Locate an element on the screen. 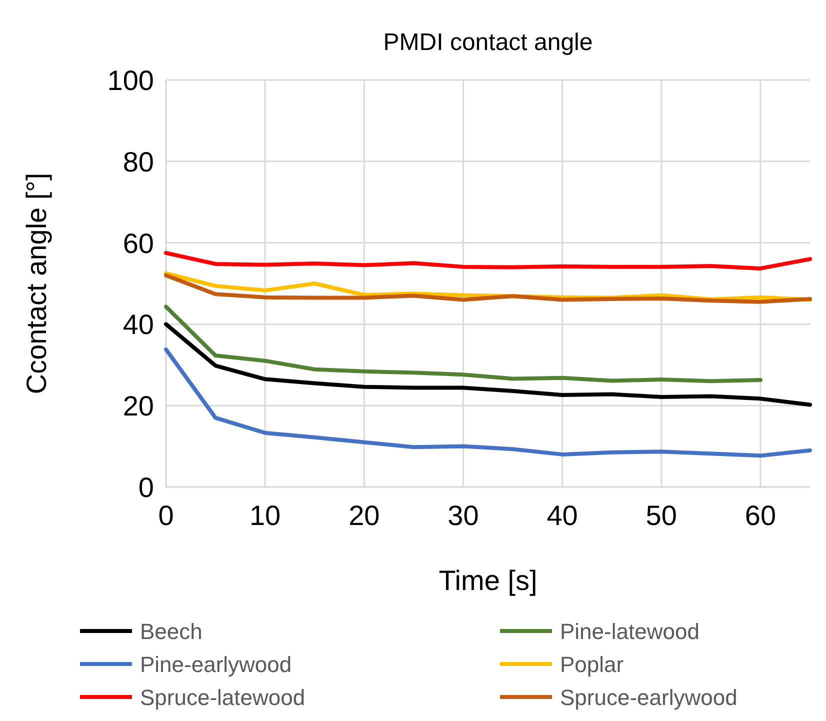 Image resolution: width=826 pixels, height=721 pixels. x-tick-label: 60 is located at coordinates (760, 515).